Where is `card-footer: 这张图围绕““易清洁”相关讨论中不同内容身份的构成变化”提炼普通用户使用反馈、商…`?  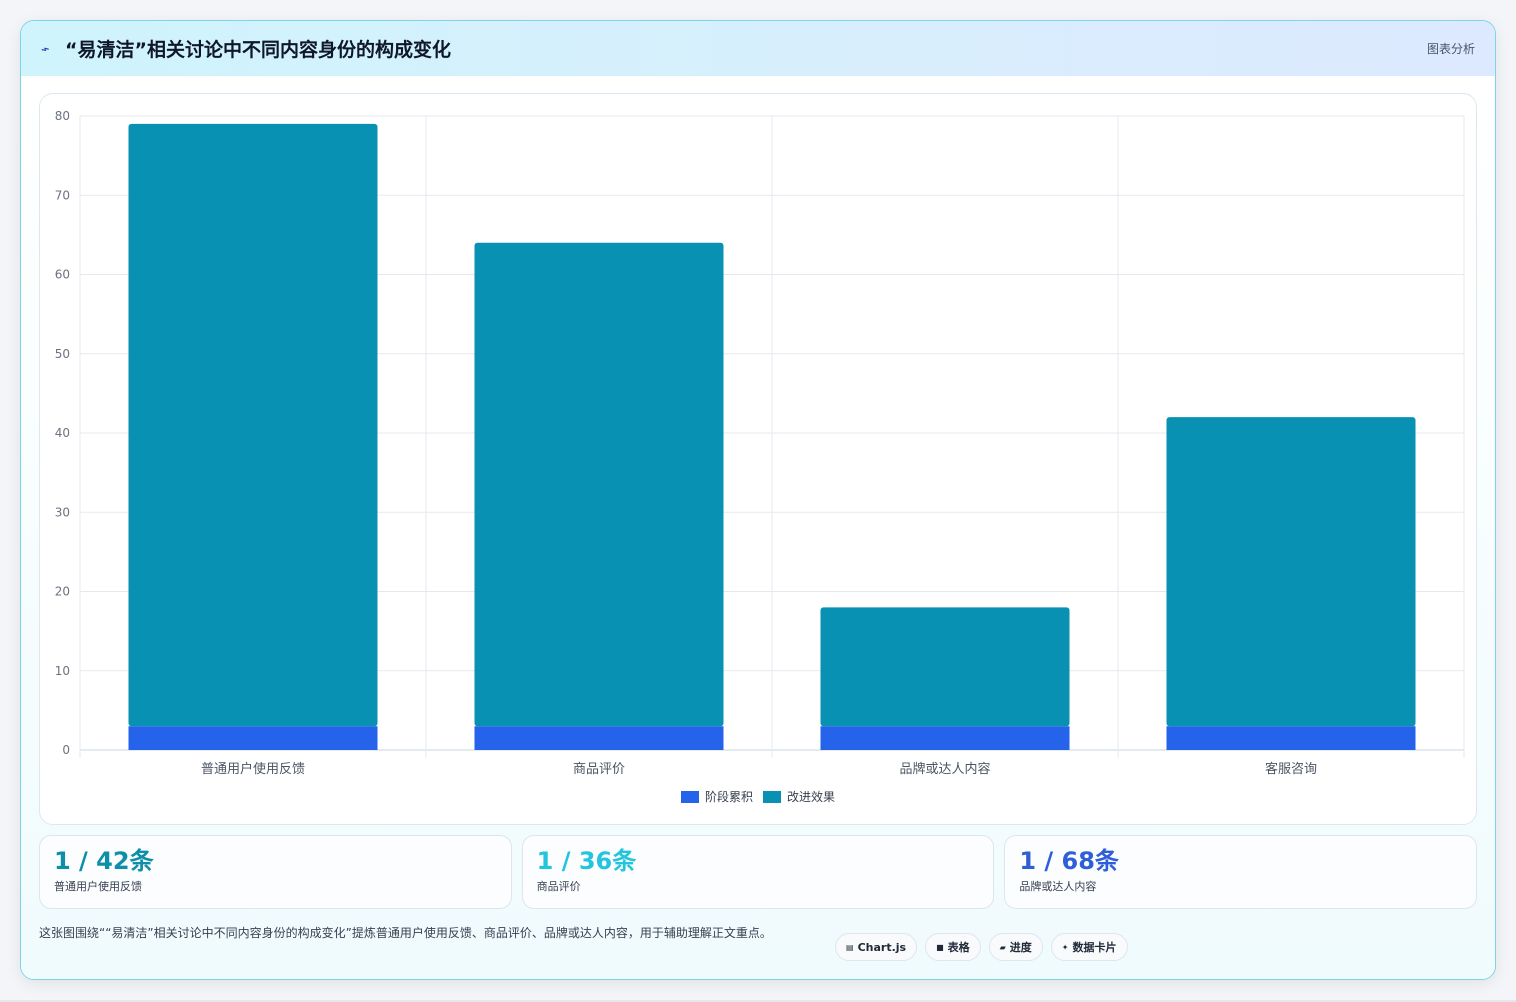 card-footer: 这张图围绕““易清洁”相关讨论中不同内容身份的构成变化”提炼普通用户使用反馈、商… is located at coordinates (758, 951).